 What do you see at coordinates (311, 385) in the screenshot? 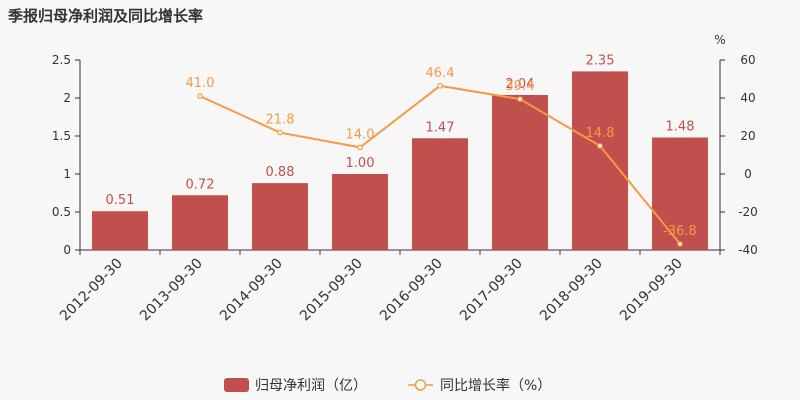
I see `legend-label-profit: 归母净利润（亿）` at bounding box center [311, 385].